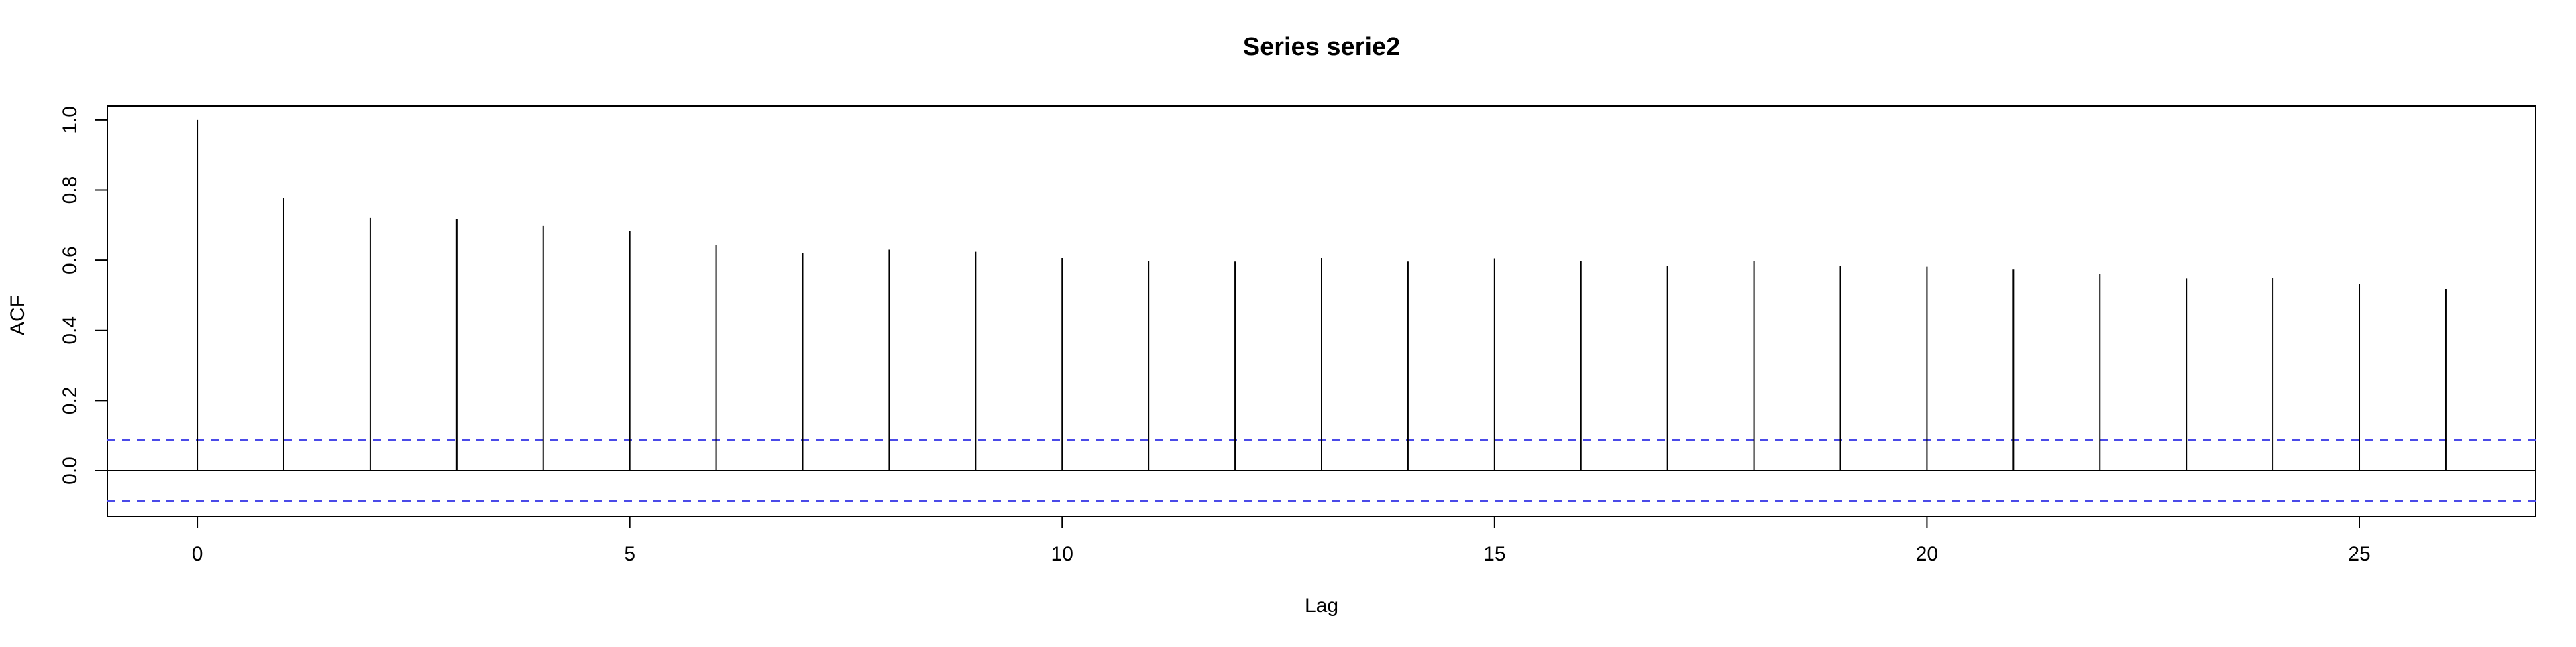 This screenshot has width=2576, height=647. Describe the element at coordinates (2359, 554) in the screenshot. I see `x-tick-label: 25` at that location.